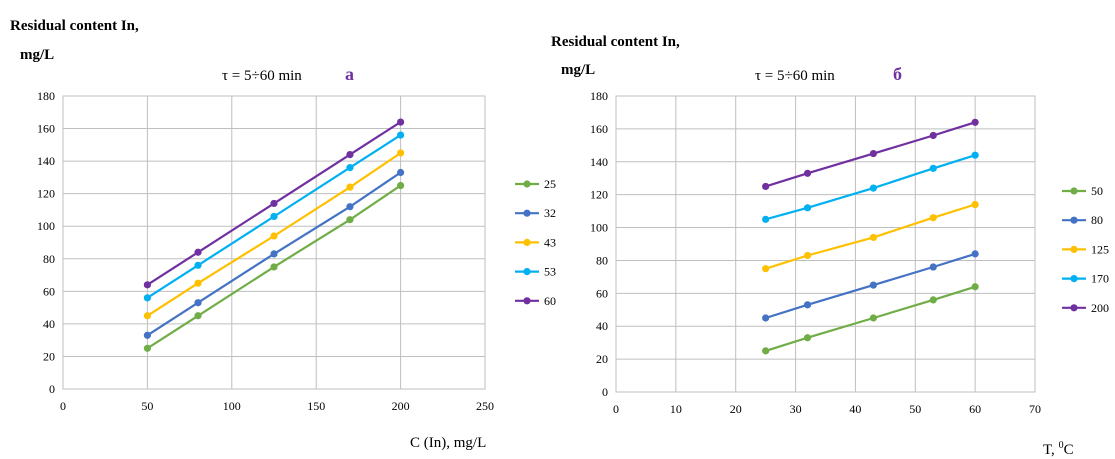 The height and width of the screenshot is (459, 1115). I want to click on panel-b-xtick-label: 70, so click(1035, 409).